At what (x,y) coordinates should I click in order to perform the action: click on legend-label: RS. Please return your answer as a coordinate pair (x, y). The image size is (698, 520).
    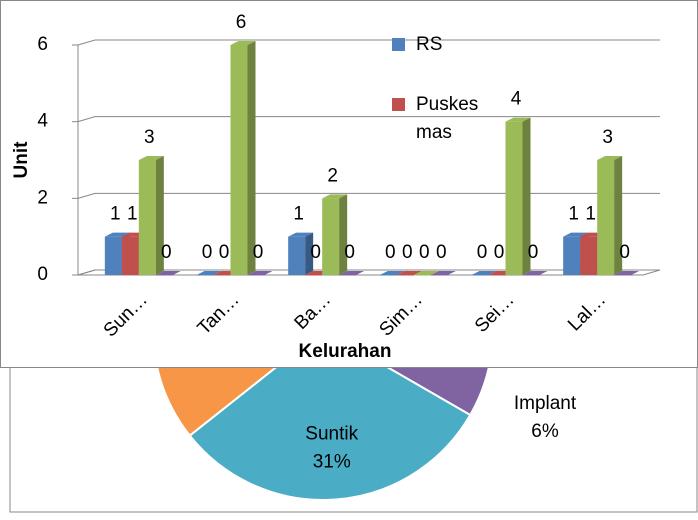
    Looking at the image, I should click on (429, 44).